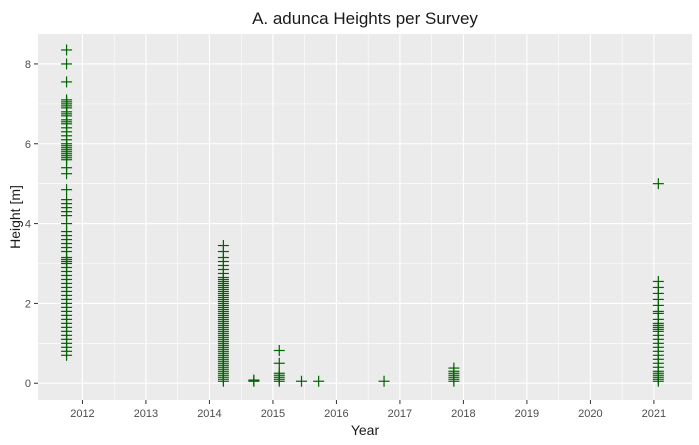 The height and width of the screenshot is (445, 699). Describe the element at coordinates (28, 225) in the screenshot. I see `y-tick-label: 4` at that location.